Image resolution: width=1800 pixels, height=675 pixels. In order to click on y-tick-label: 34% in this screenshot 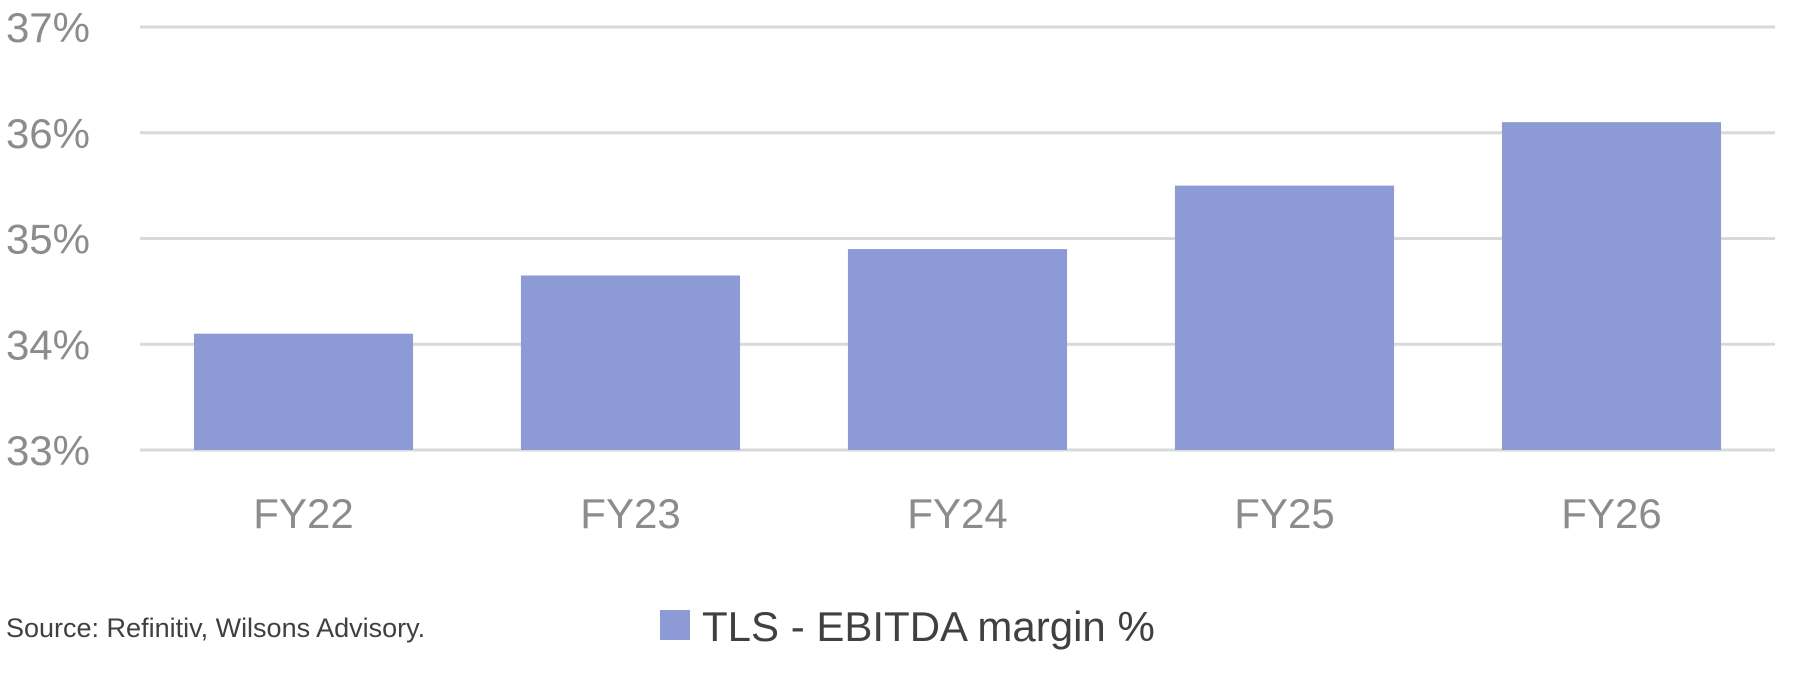, I will do `click(48, 344)`.